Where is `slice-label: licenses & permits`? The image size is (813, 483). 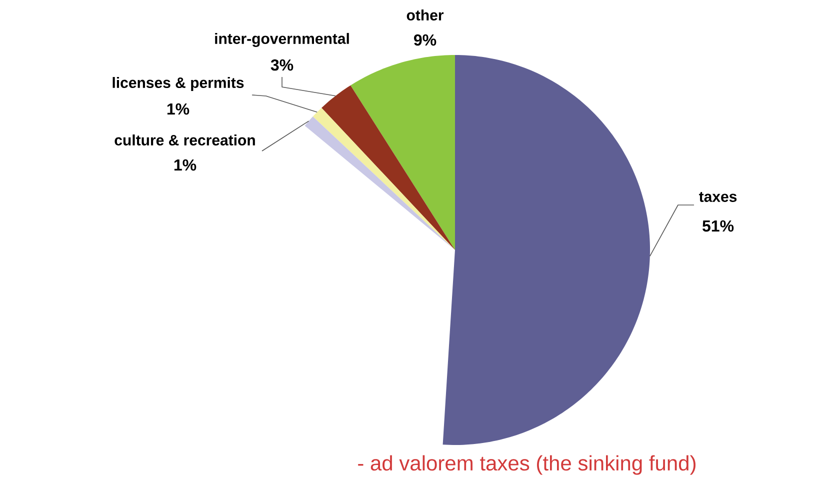
slice-label: licenses & permits is located at coordinates (178, 83).